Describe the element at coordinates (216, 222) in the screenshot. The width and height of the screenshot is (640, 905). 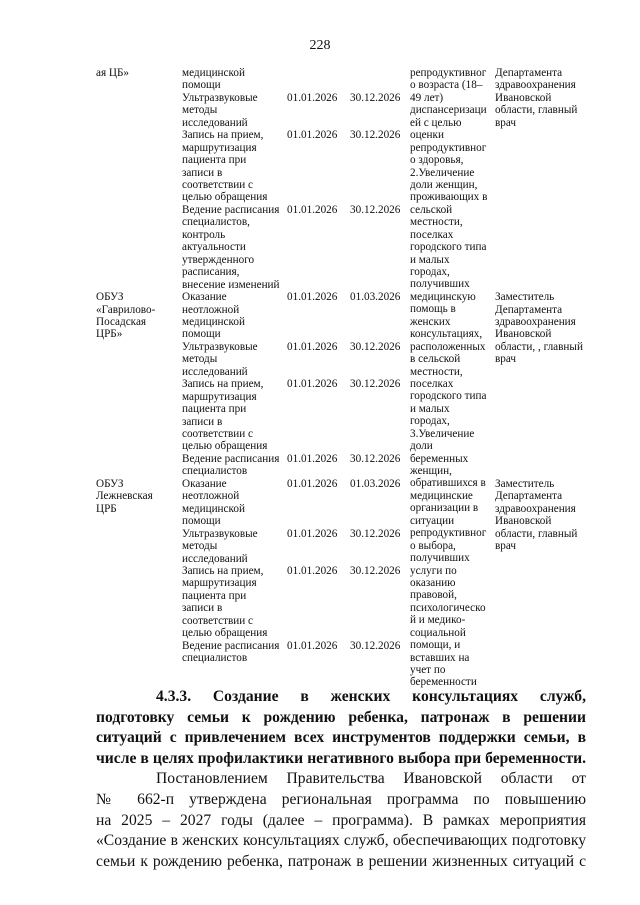
I see `activity-cell-line: специалистов,` at that location.